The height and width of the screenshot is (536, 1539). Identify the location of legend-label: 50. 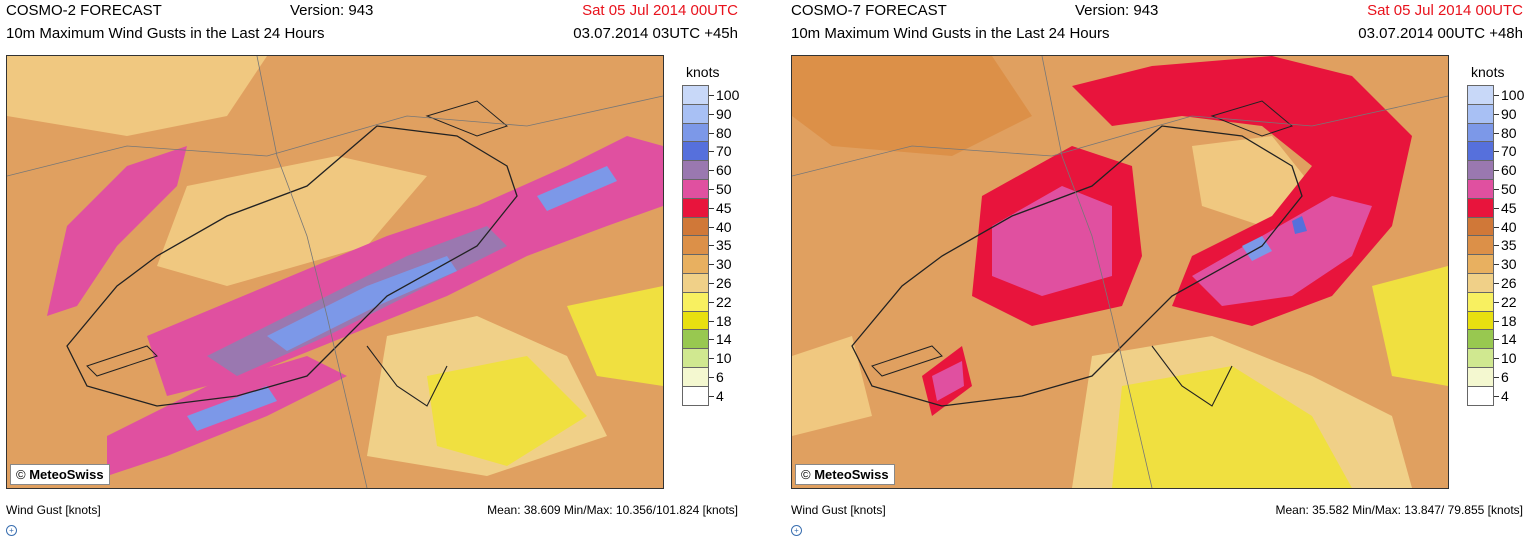
(1509, 189).